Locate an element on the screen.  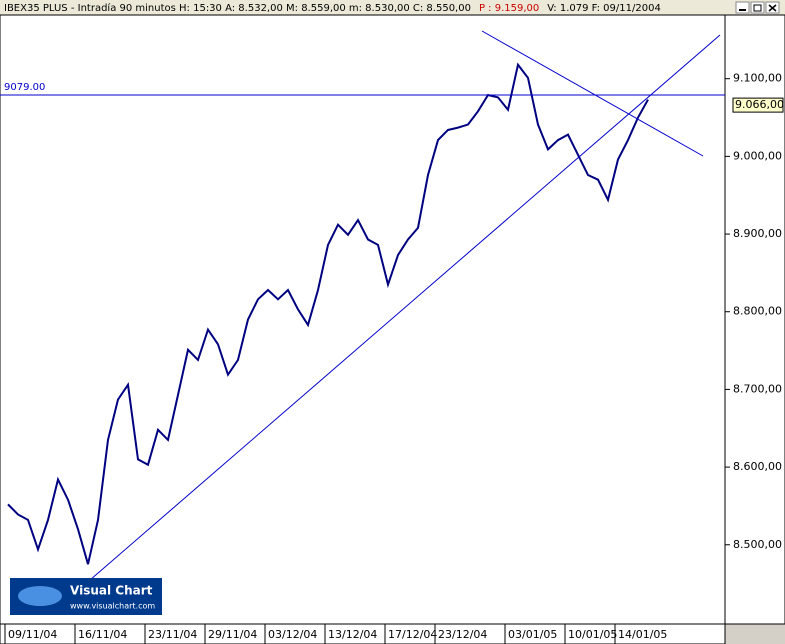
window-buttons is located at coordinates (757, 7).